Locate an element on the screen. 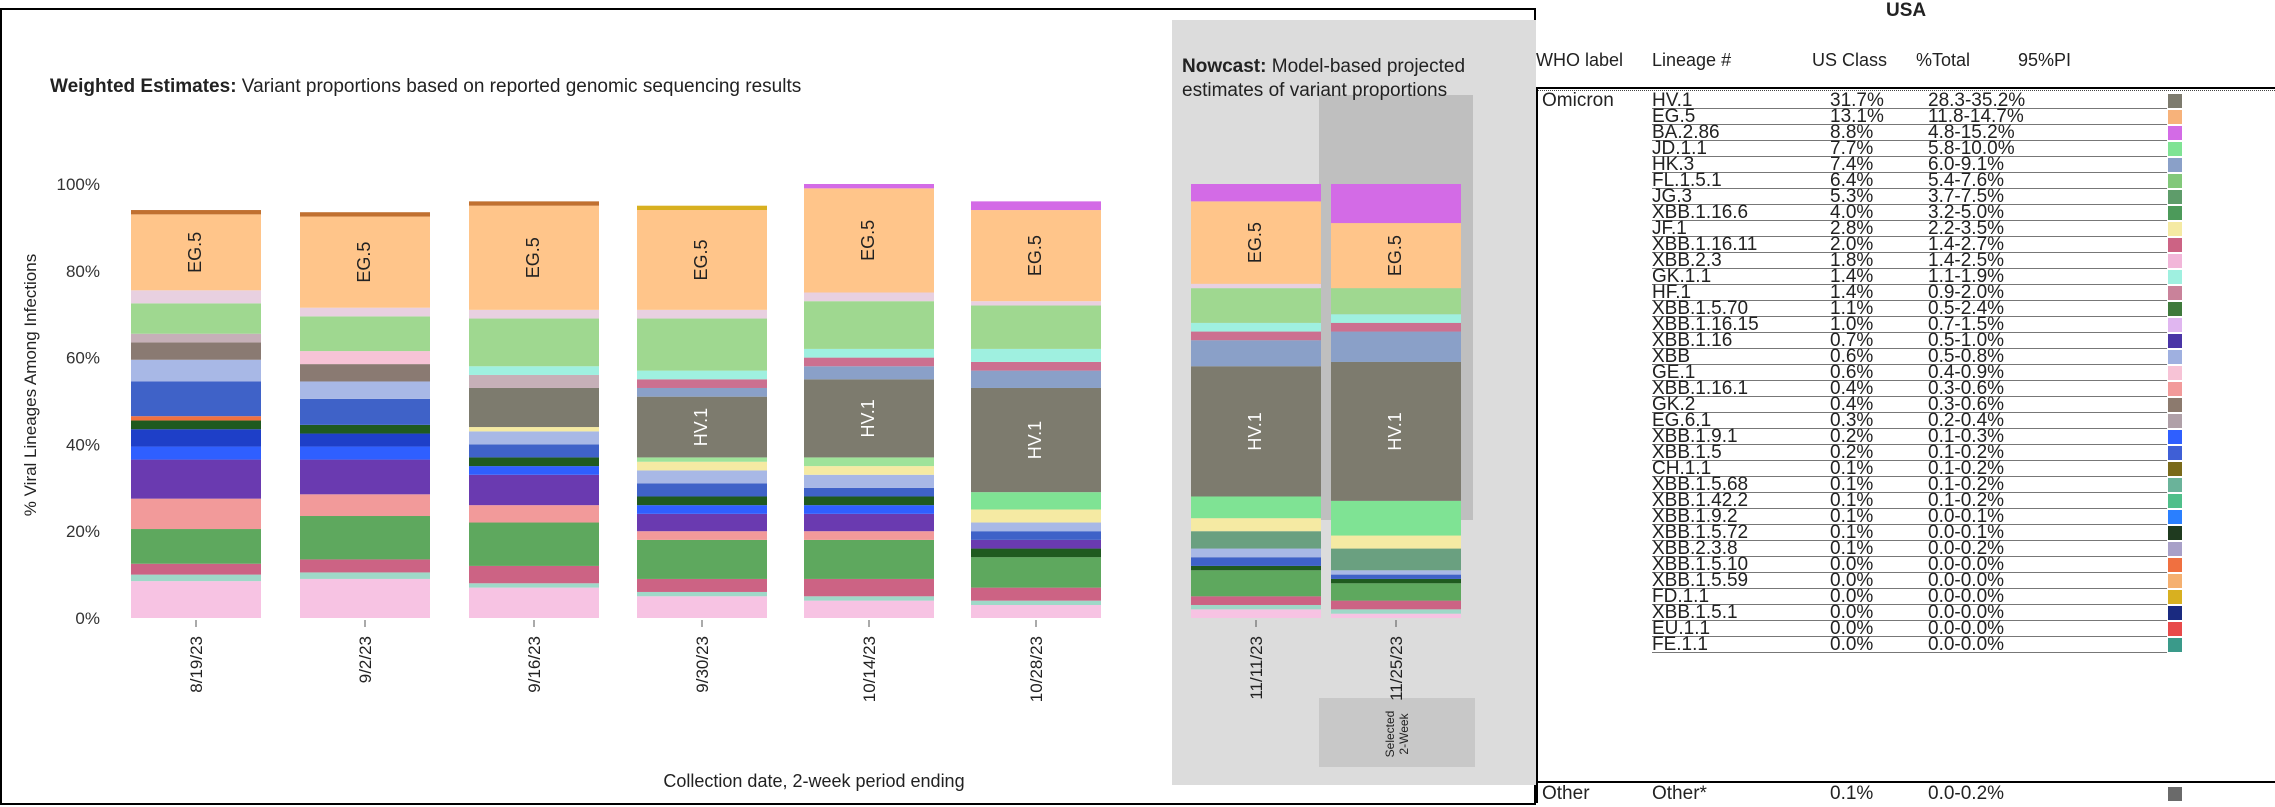  y-tick-label: 0% is located at coordinates (87, 618).